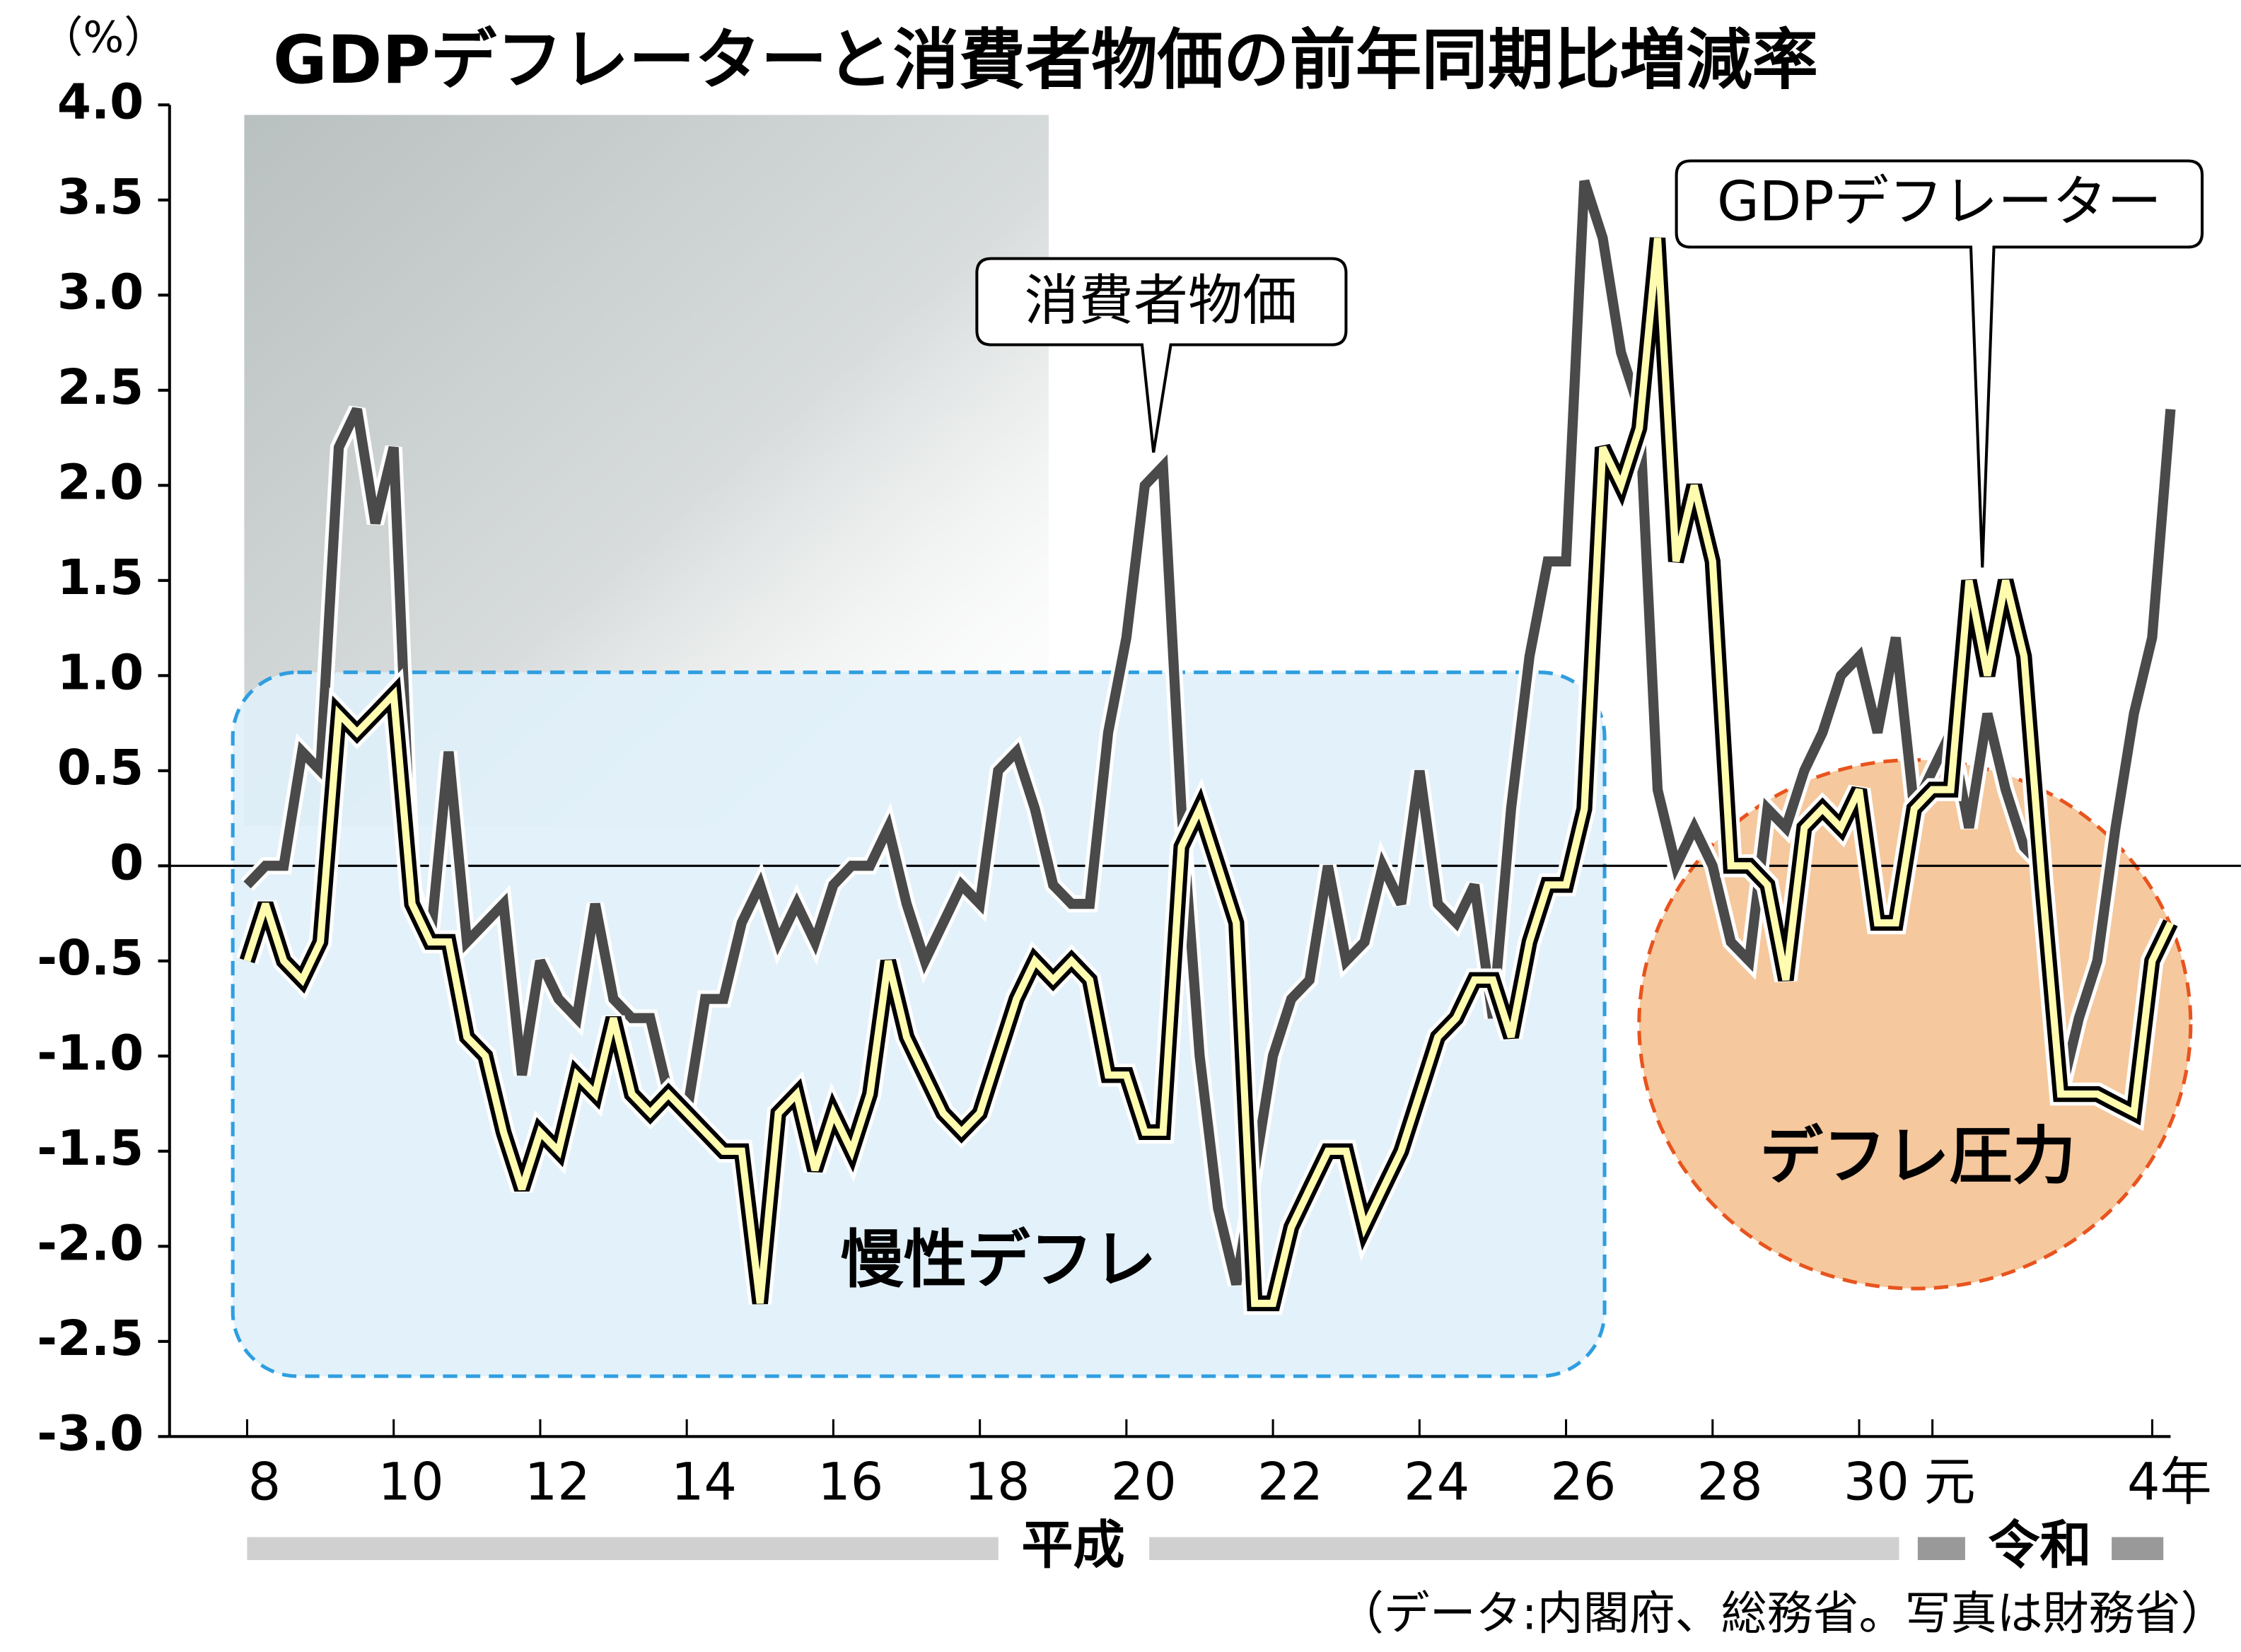 Image resolution: width=2241 pixels, height=1652 pixels. What do you see at coordinates (103, 37) in the screenshot?
I see `y-axis-label: （%）` at bounding box center [103, 37].